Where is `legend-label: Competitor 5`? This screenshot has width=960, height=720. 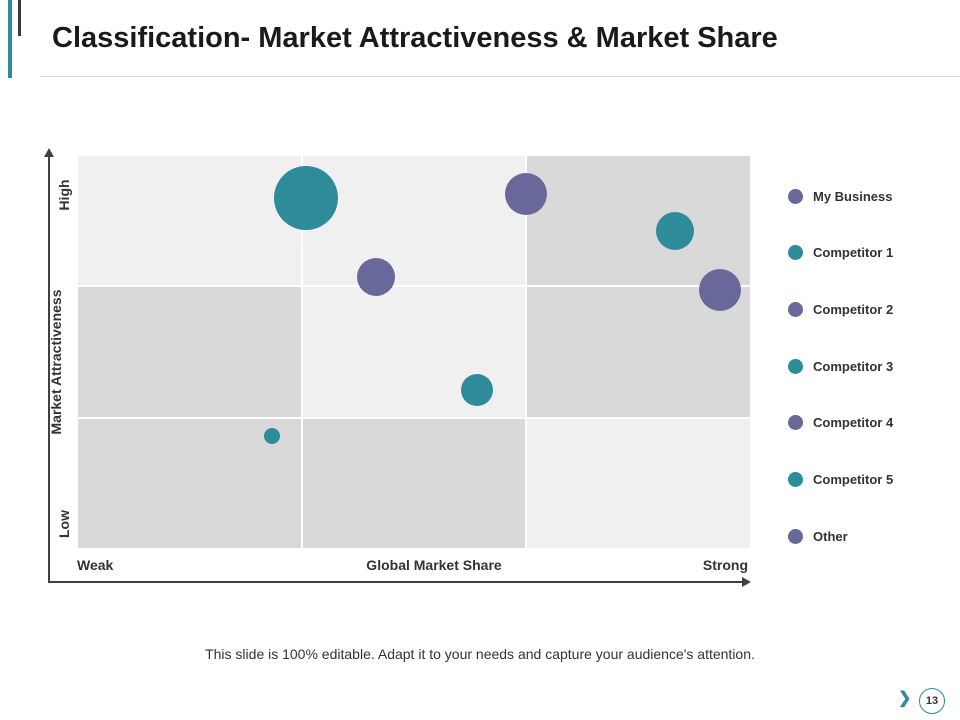
legend-label: Competitor 5 is located at coordinates (853, 479).